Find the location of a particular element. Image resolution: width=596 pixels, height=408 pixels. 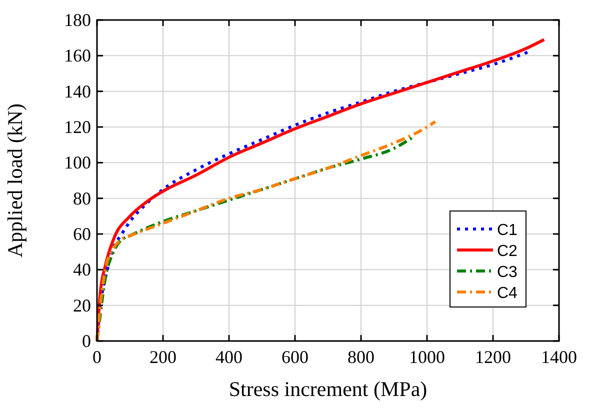

legend-label: C4 is located at coordinates (507, 293).